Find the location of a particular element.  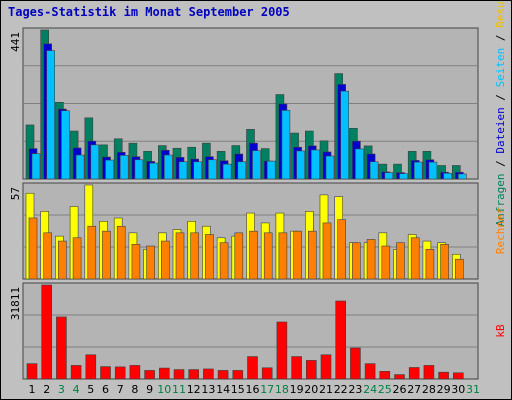

x-tick-label: 31 is located at coordinates (473, 389).